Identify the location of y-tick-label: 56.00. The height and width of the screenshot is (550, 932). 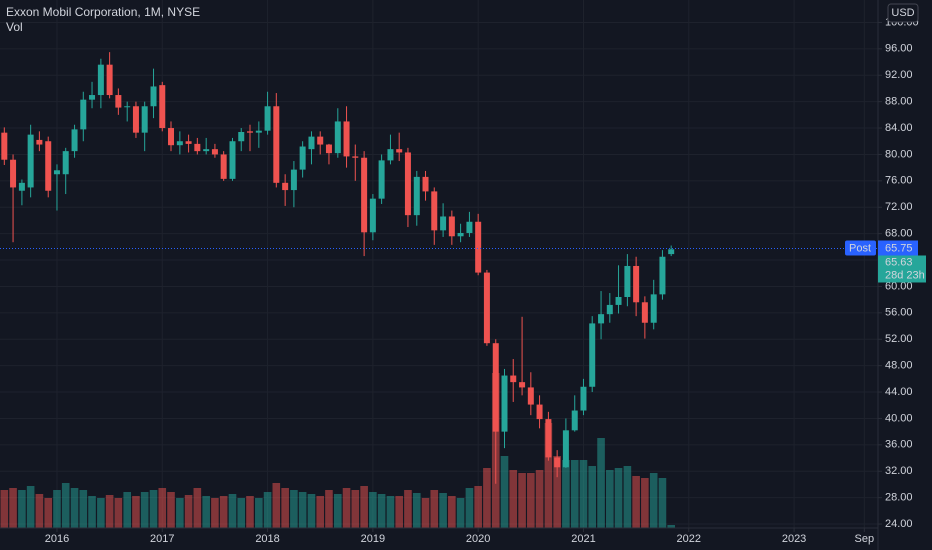
(899, 313).